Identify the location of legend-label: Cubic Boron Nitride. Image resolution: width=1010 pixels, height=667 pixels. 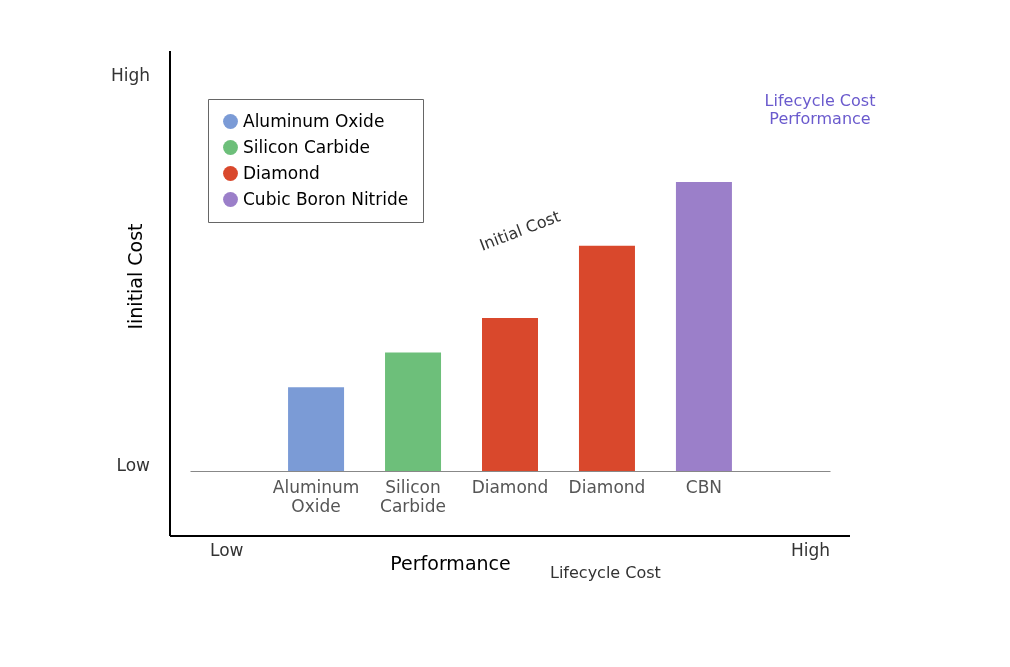
(326, 198).